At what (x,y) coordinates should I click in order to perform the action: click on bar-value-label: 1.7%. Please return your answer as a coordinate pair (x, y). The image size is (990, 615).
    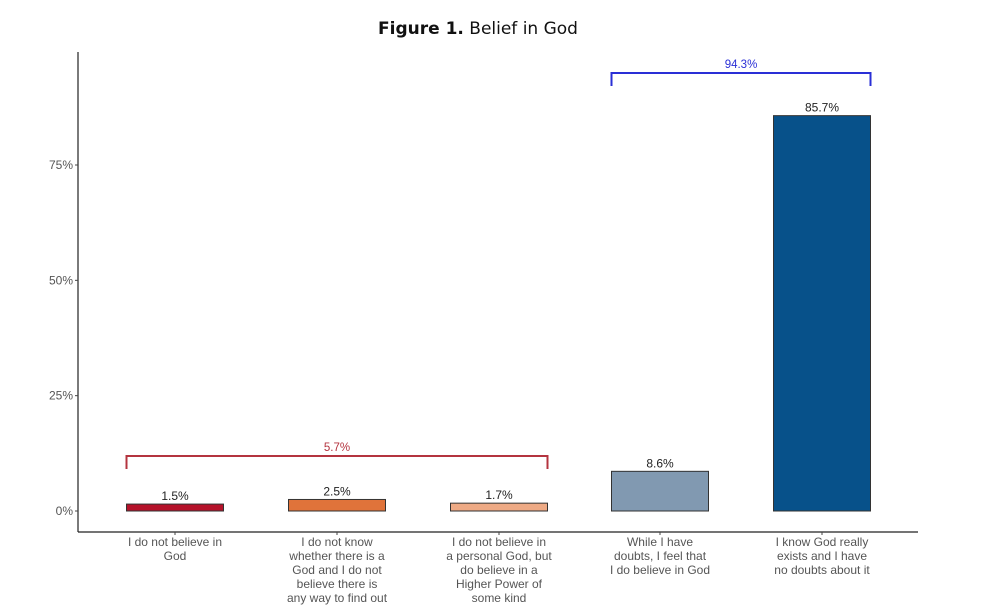
    Looking at the image, I should click on (499, 495).